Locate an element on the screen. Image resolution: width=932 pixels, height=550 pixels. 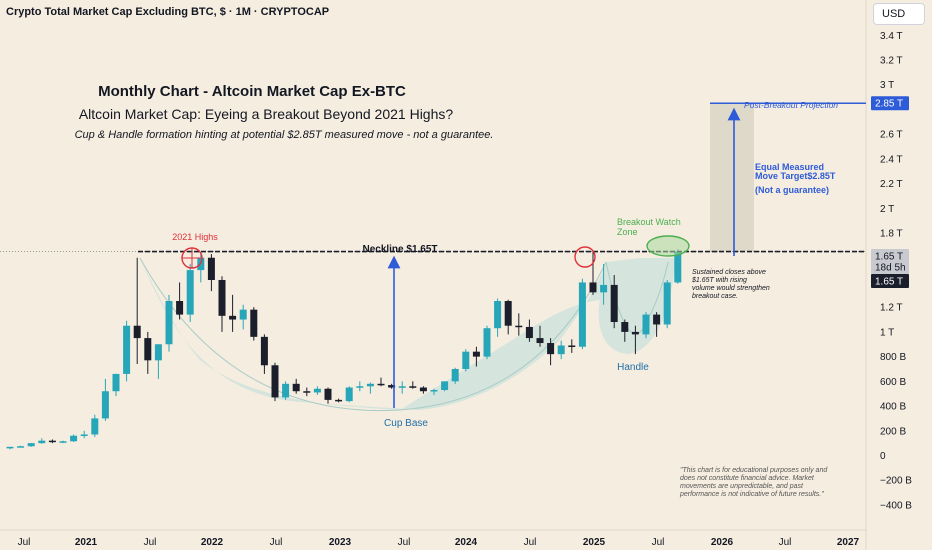
breakout-watch-label: Breakout Watch is located at coordinates (649, 222).